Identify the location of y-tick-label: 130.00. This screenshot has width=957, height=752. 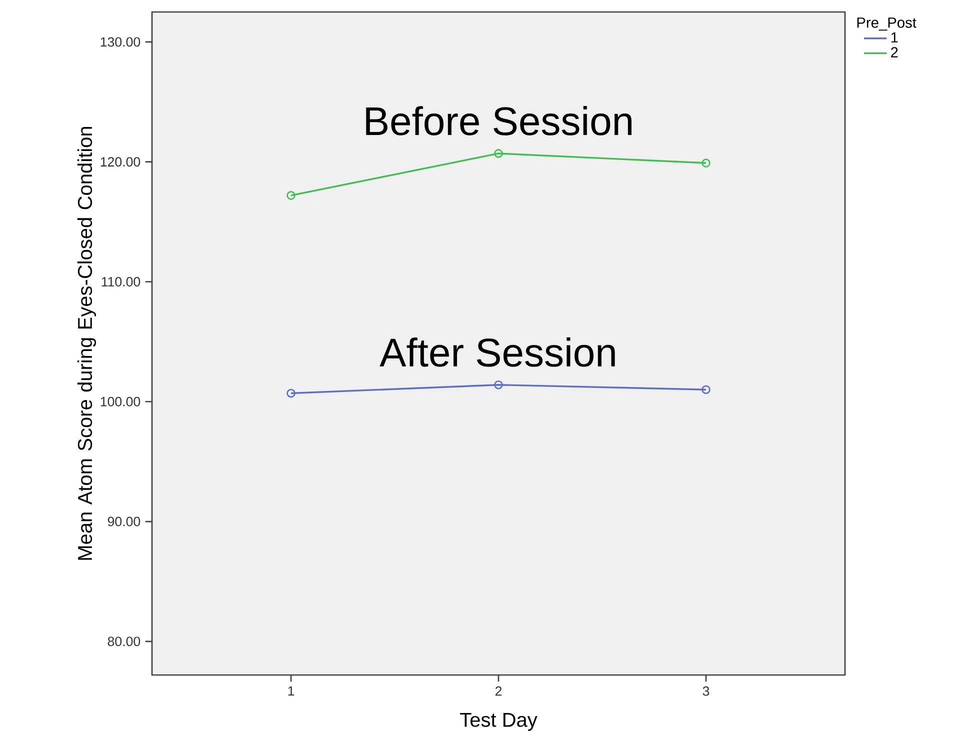
(120, 42).